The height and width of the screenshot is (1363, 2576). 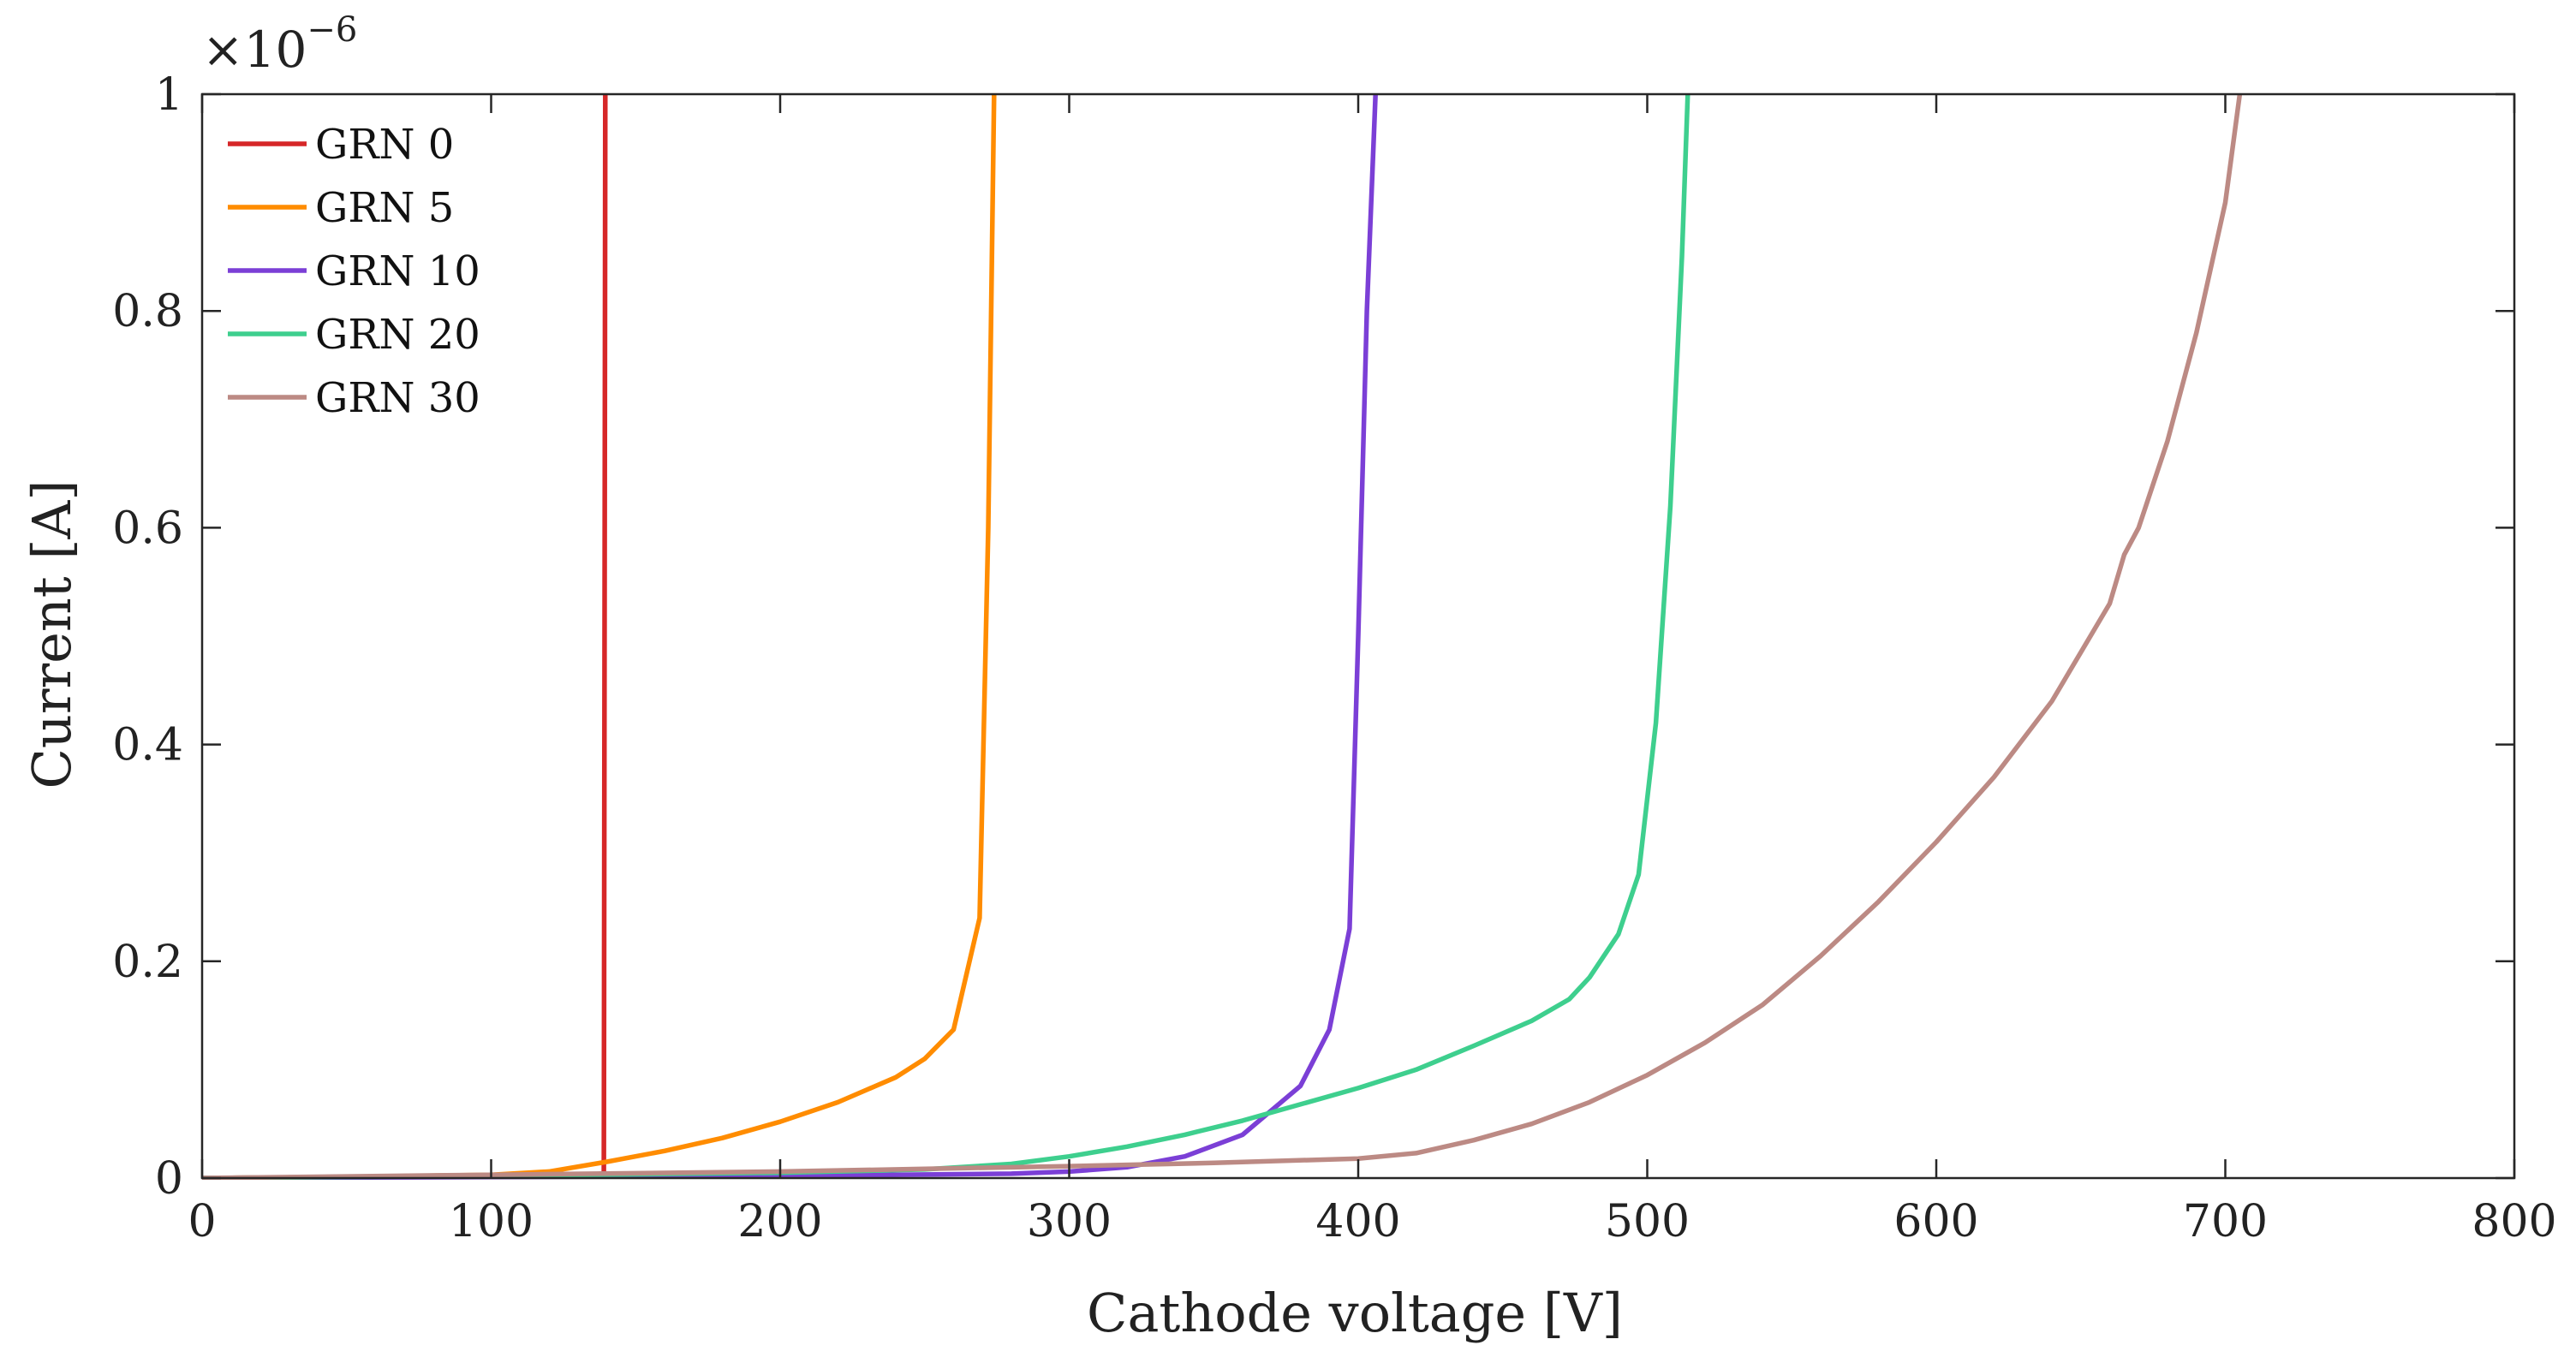 I want to click on y-tick-label: 0.6, so click(x=147, y=528).